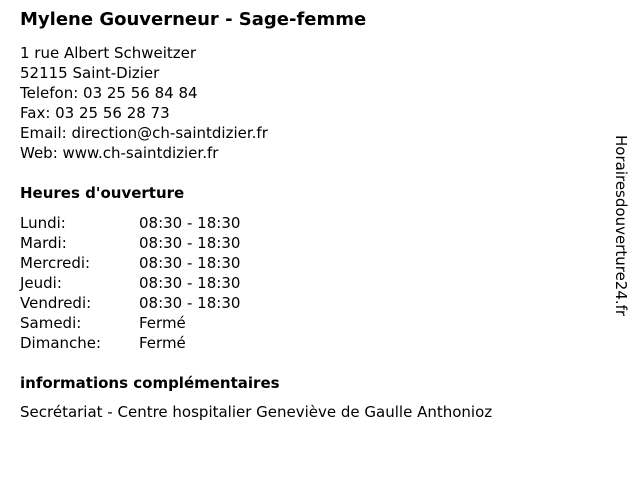 The width and height of the screenshot is (640, 480). Describe the element at coordinates (130, 343) in the screenshot. I see `hours-row: Dimanche: Fermé` at that location.